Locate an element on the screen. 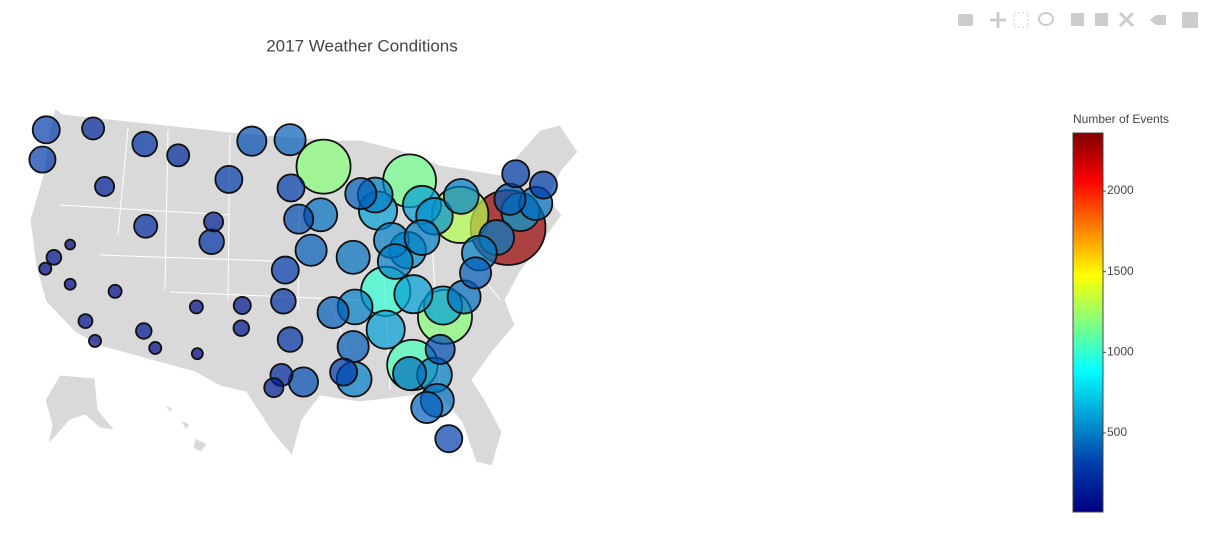 The width and height of the screenshot is (1209, 542). colorbar is located at coordinates (1088, 322).